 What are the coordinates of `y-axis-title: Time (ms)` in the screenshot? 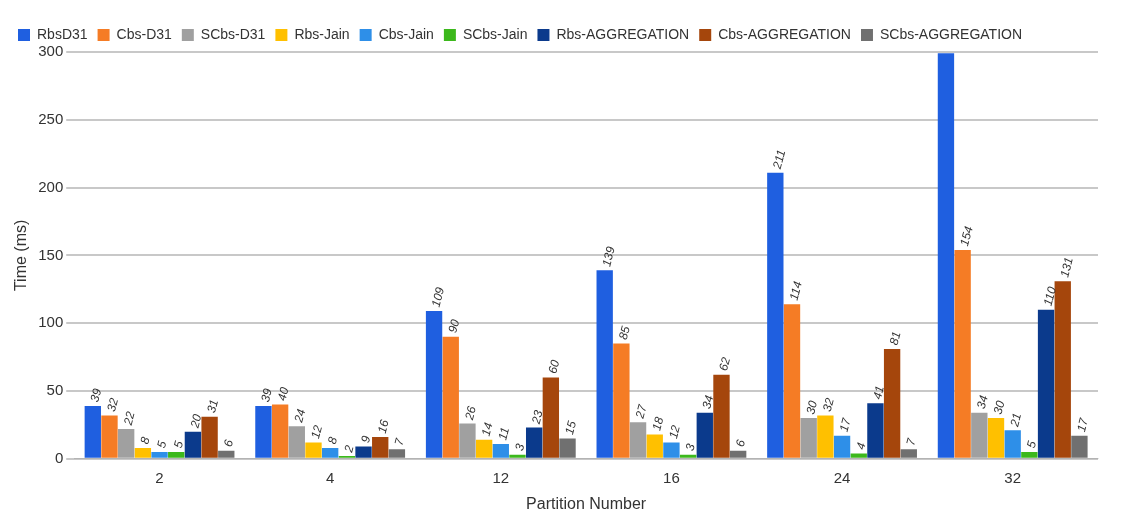 It's located at (21, 255).